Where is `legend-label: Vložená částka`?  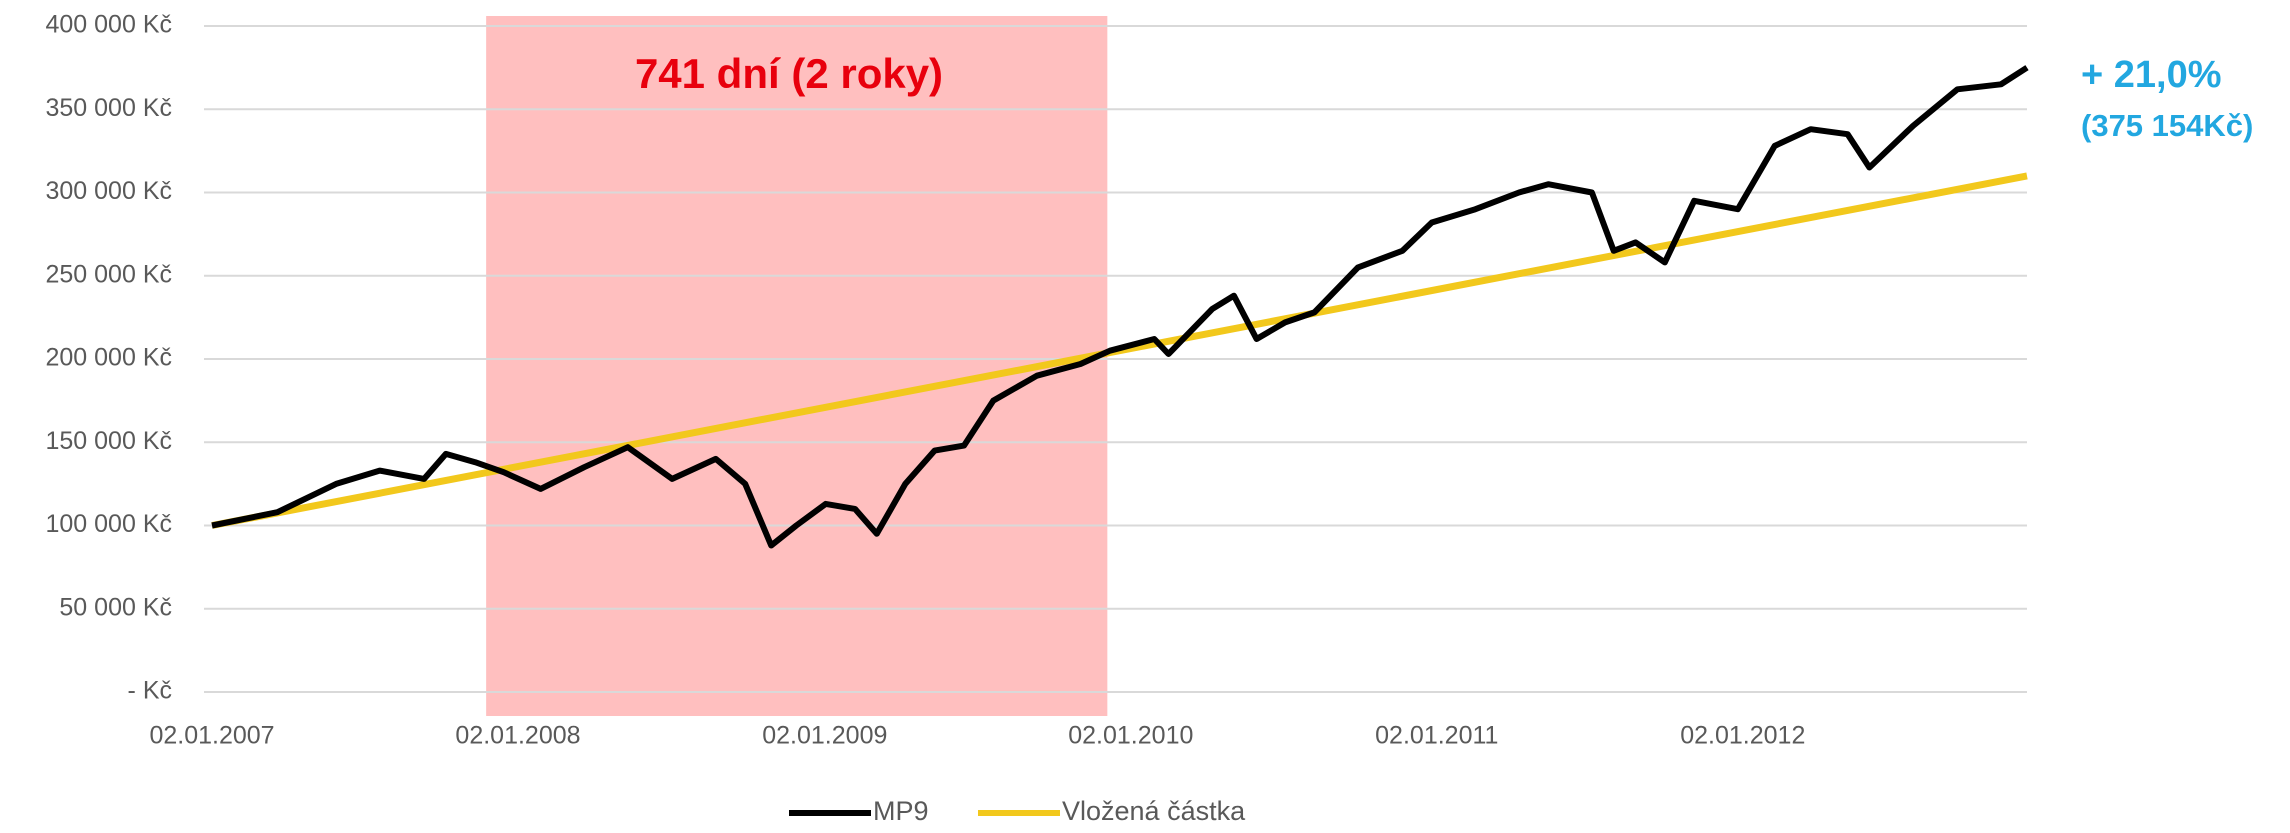
legend-label: Vložená částka is located at coordinates (1154, 811).